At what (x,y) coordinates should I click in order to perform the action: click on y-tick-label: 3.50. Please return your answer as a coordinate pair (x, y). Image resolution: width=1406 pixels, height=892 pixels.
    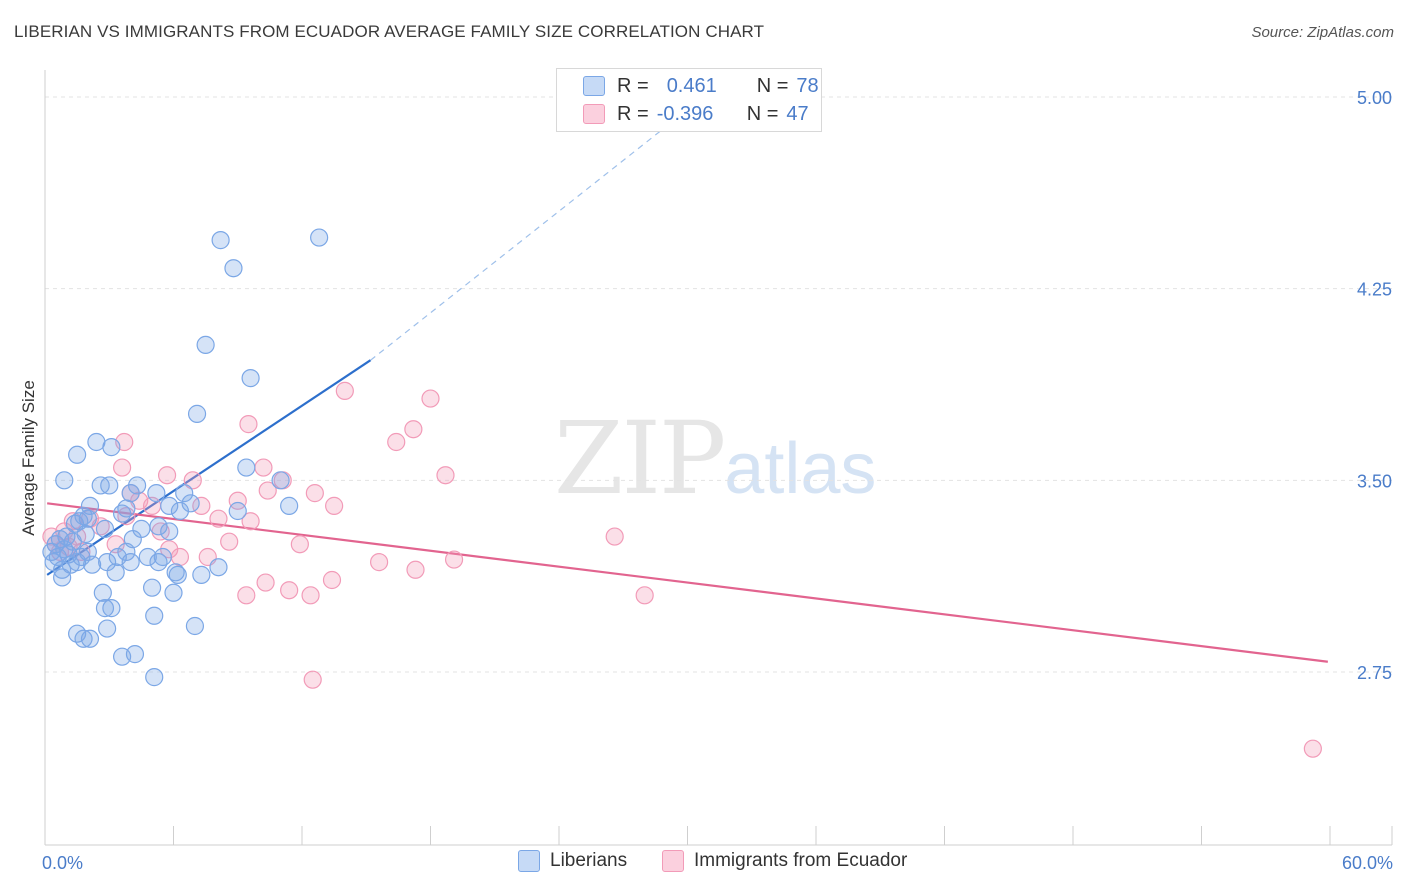
    Looking at the image, I should click on (1374, 481).